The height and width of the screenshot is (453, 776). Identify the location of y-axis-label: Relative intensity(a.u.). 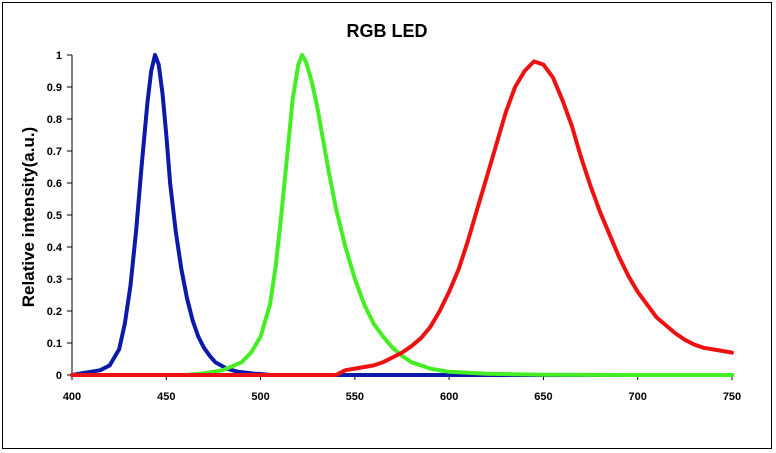
(28, 217).